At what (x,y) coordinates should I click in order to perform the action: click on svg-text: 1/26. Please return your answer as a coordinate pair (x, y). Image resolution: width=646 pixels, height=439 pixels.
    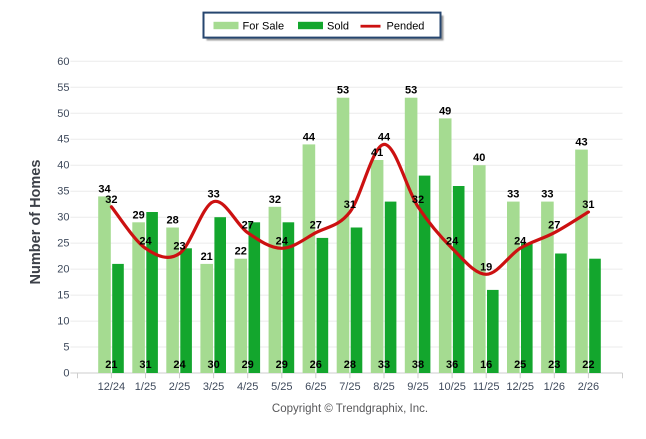
    Looking at the image, I should click on (554, 387).